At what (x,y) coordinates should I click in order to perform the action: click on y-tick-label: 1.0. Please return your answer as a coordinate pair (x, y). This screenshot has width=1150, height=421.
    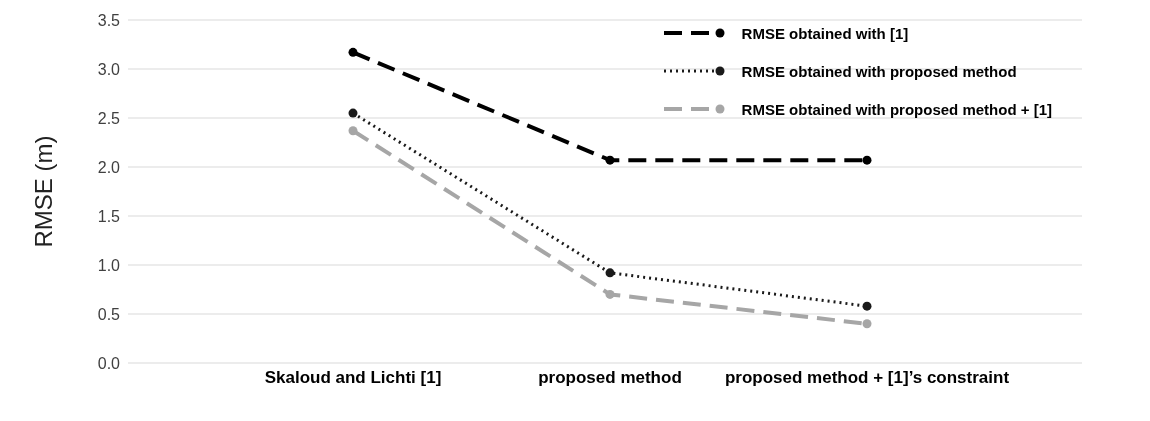
    Looking at the image, I should click on (109, 265).